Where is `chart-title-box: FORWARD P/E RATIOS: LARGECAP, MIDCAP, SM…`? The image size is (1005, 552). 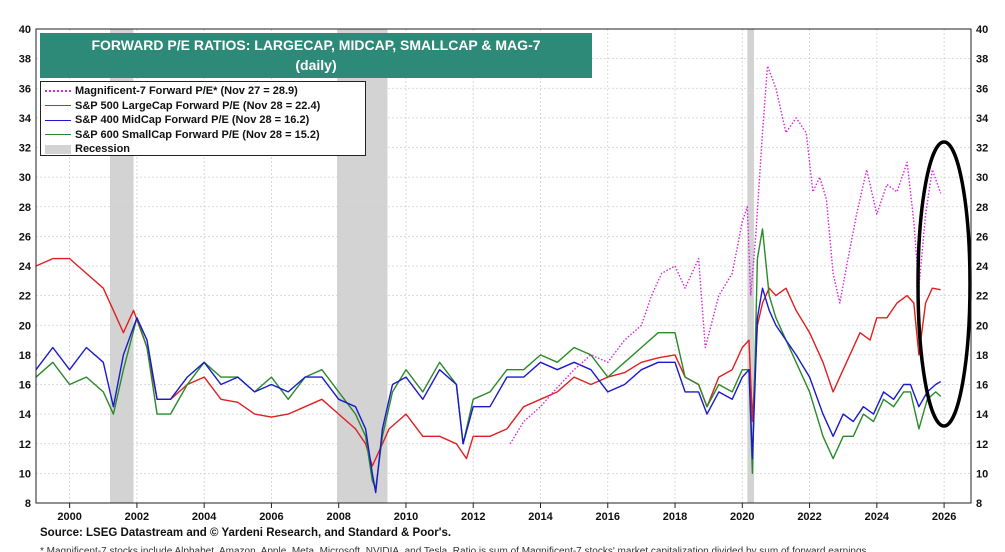
chart-title-box: FORWARD P/E RATIOS: LARGECAP, MIDCAP, SM… is located at coordinates (316, 55).